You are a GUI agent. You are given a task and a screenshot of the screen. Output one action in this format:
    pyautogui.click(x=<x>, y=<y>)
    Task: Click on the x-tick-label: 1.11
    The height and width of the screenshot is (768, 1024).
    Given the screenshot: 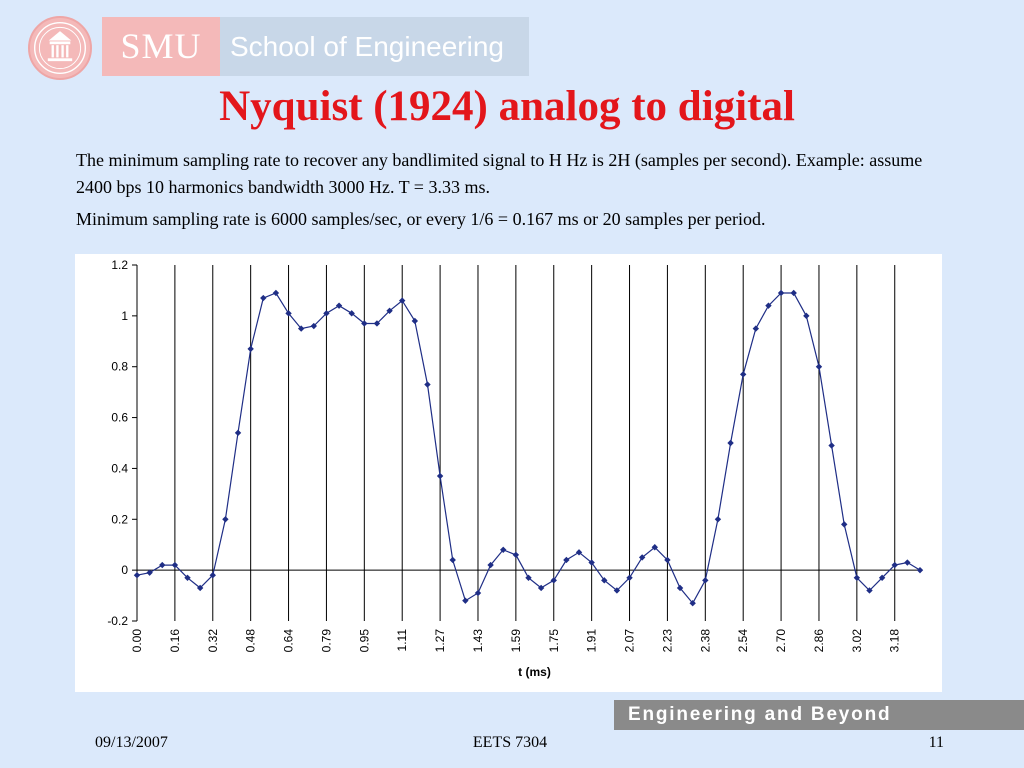 What is the action you would take?
    pyautogui.click(x=402, y=640)
    